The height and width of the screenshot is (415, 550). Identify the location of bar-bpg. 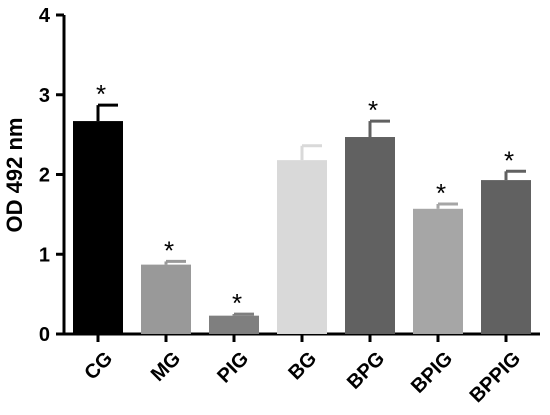
(370, 235).